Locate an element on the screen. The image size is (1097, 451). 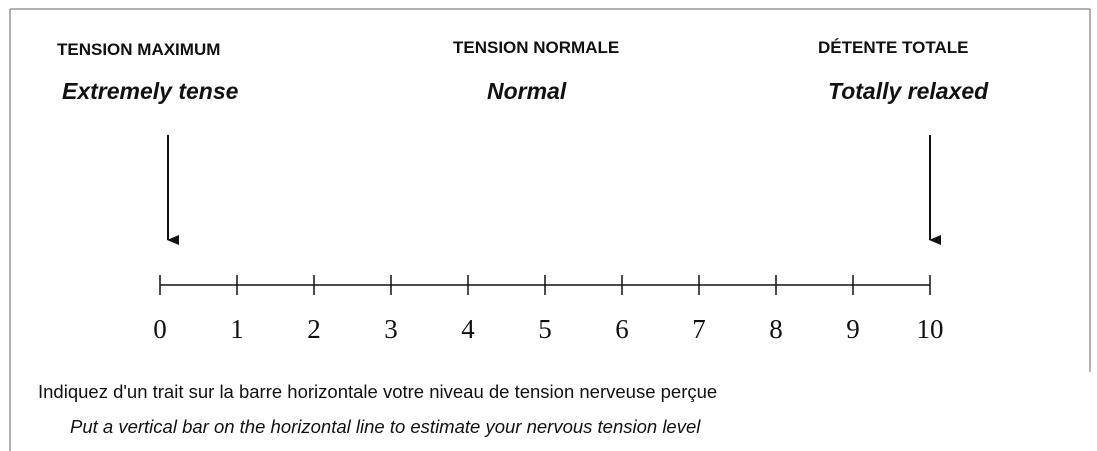
tick-label: 2 is located at coordinates (314, 329).